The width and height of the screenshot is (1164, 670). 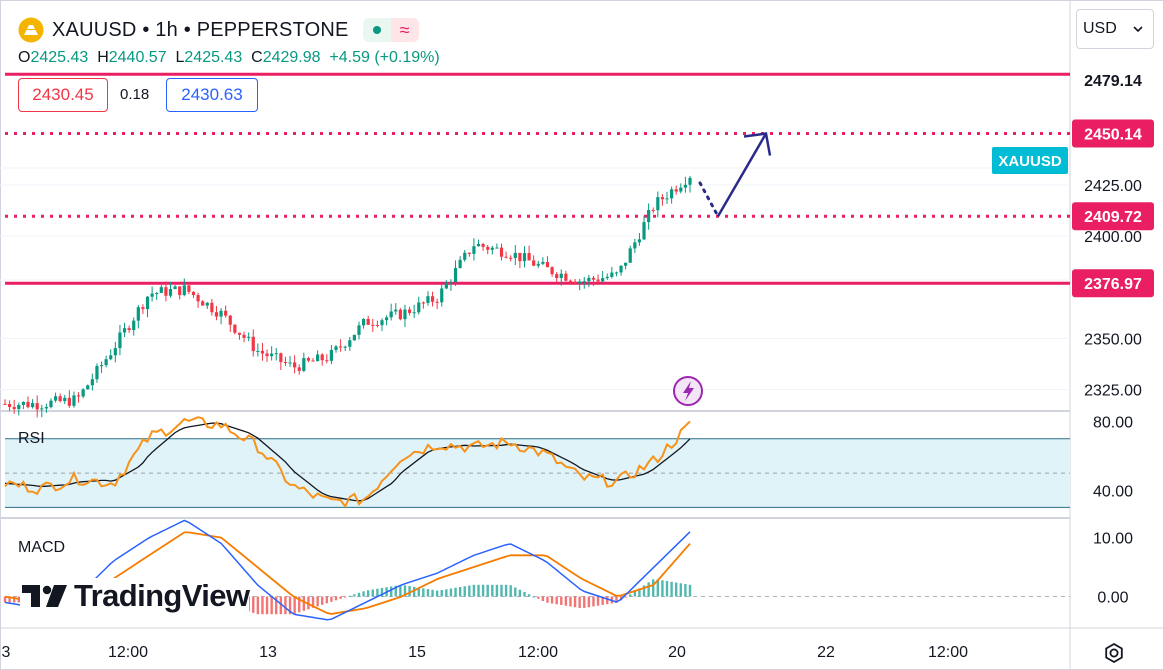 I want to click on macd-pane-label: MACD, so click(x=41, y=547).